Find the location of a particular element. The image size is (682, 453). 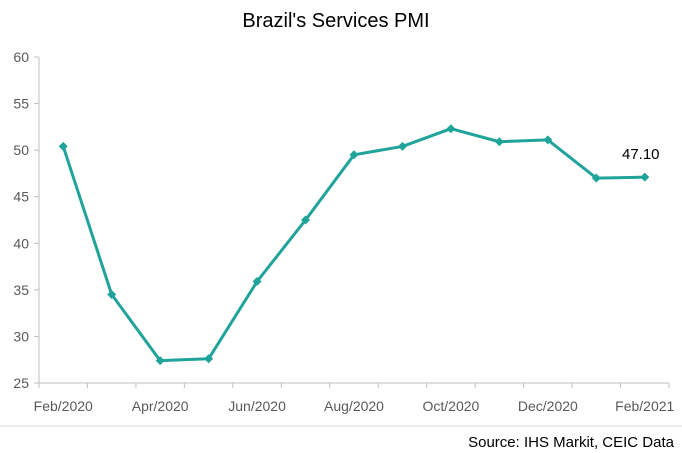

y-tick-label: 55 is located at coordinates (21, 104).